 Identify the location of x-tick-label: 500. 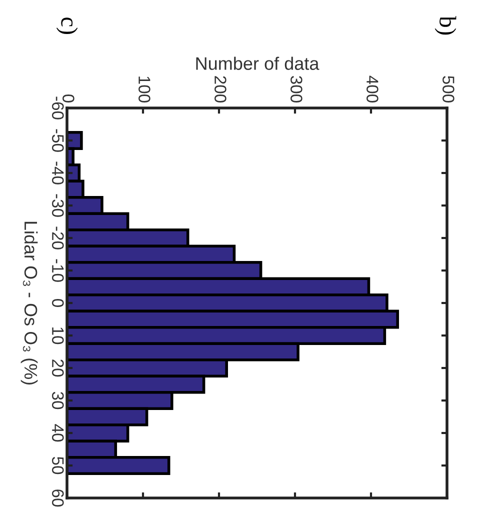
(448, 89).